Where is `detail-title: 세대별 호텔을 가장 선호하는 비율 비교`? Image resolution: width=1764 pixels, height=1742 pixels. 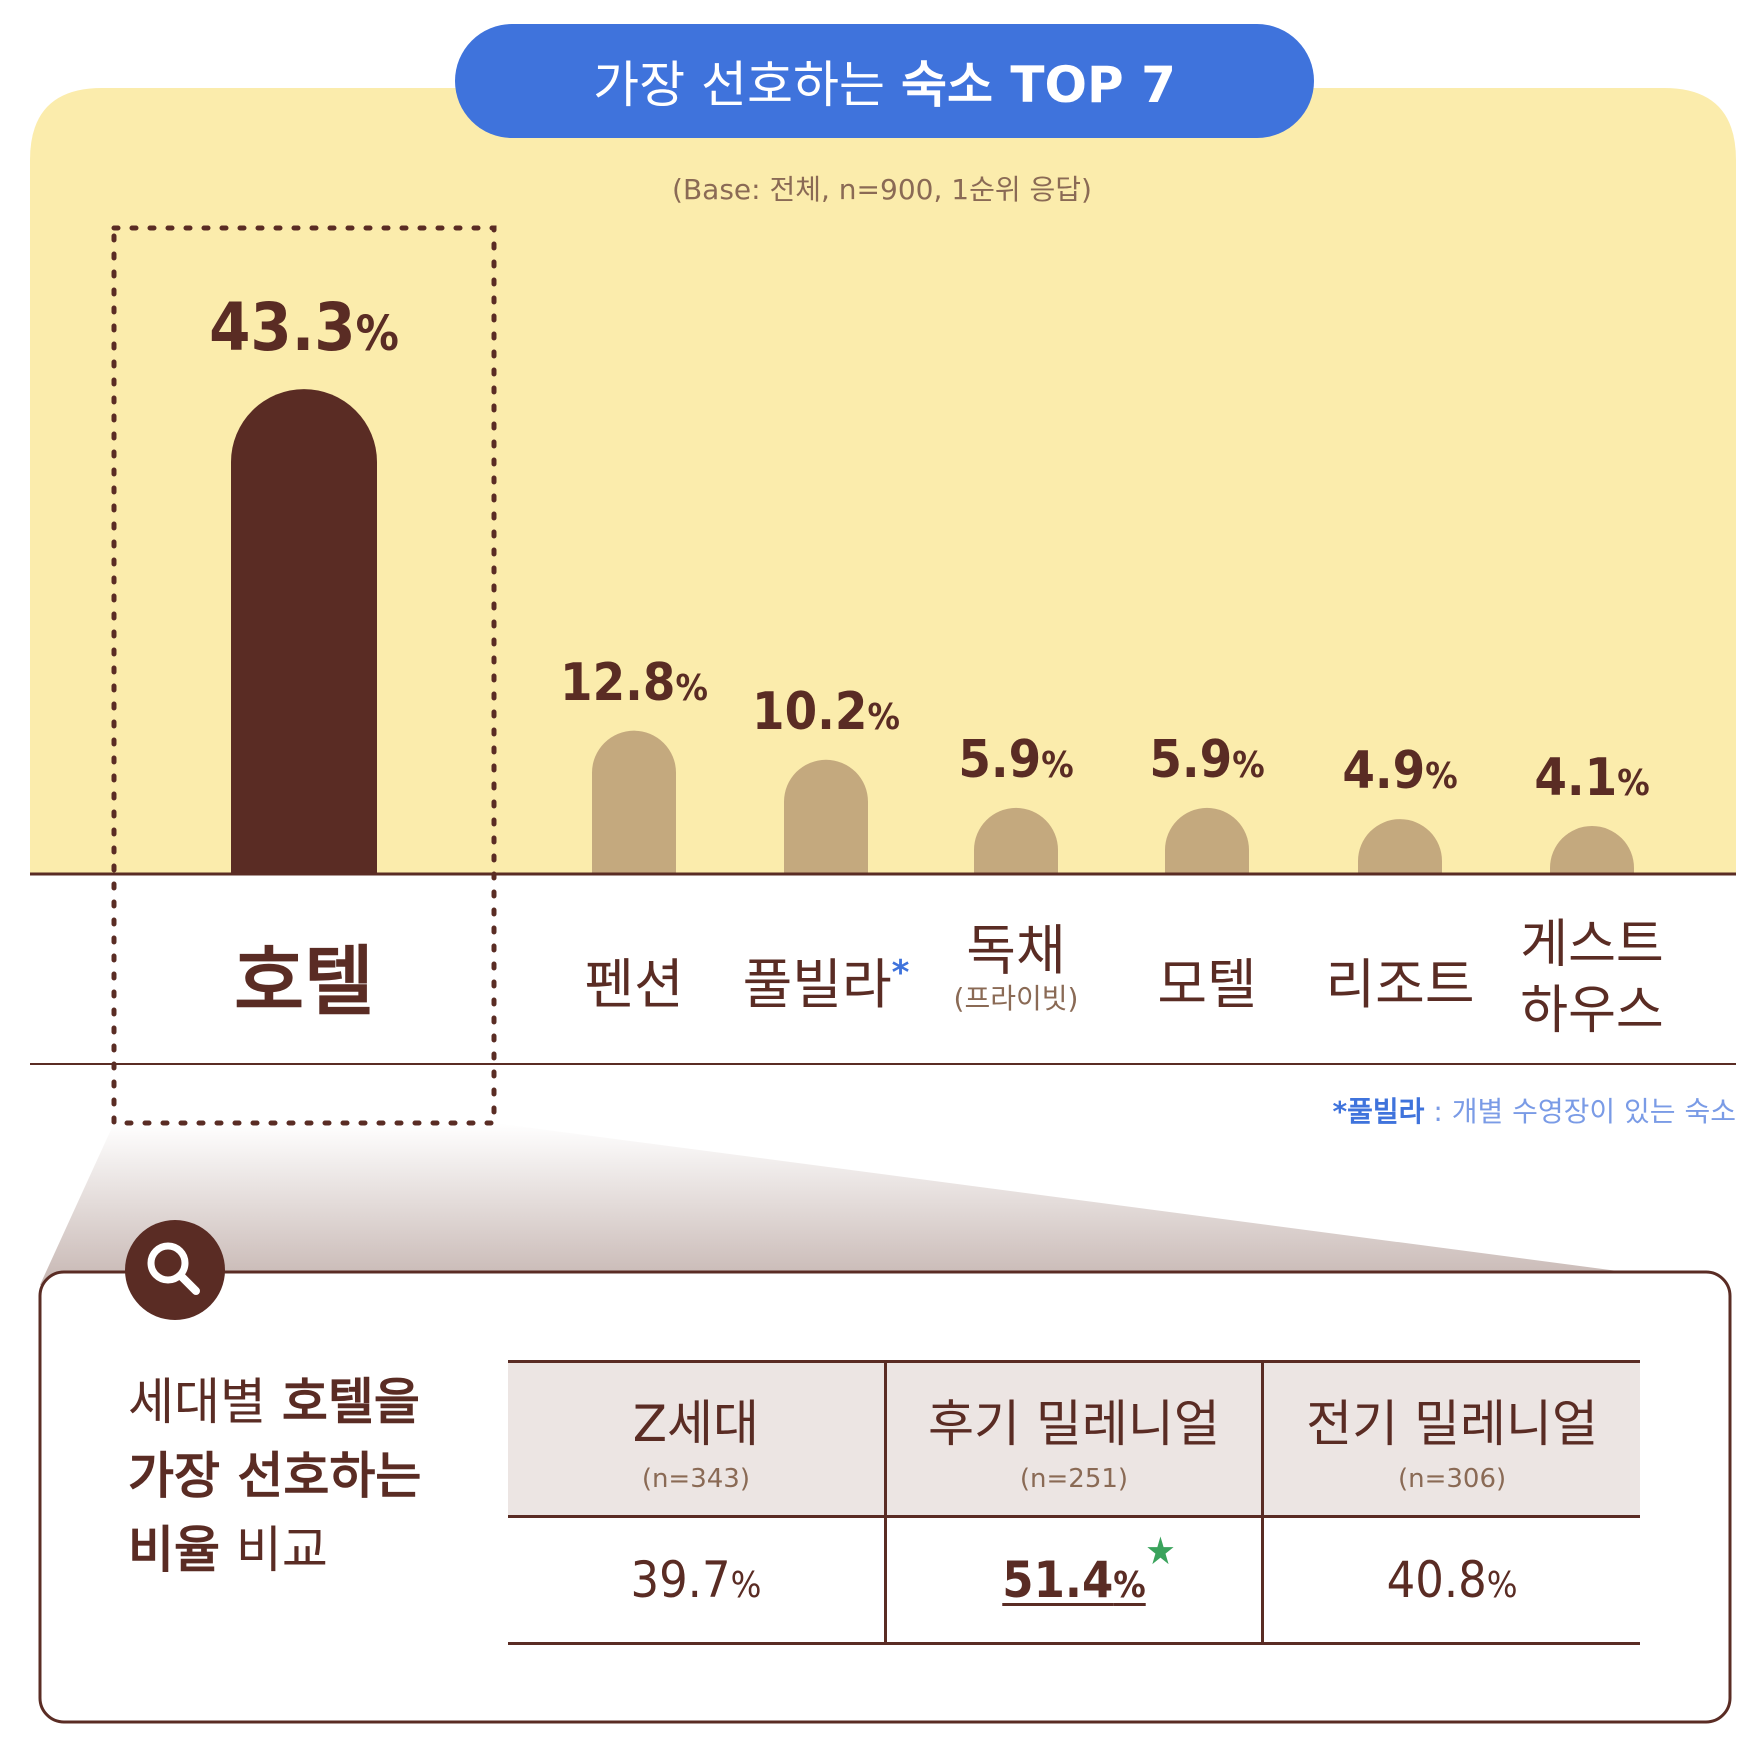
detail-title: 세대별 호텔을 가장 선호하는 비율 비교 is located at coordinates (274, 1476).